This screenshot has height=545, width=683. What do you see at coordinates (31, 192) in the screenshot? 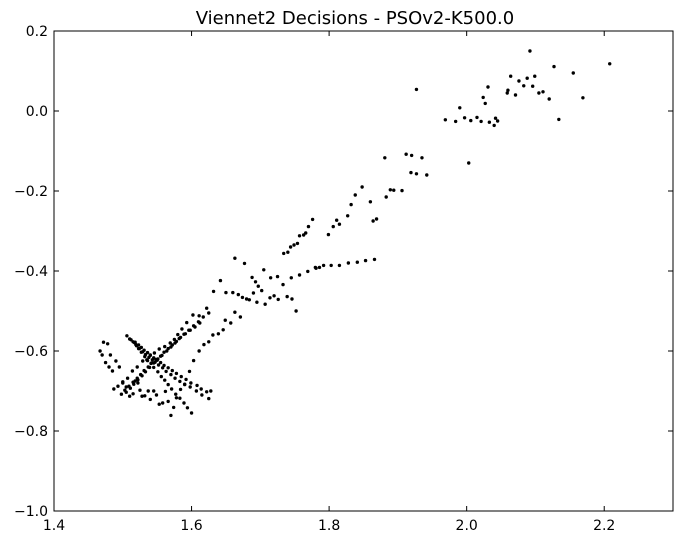
I see `y-tick-label: −0.2` at bounding box center [31, 192].